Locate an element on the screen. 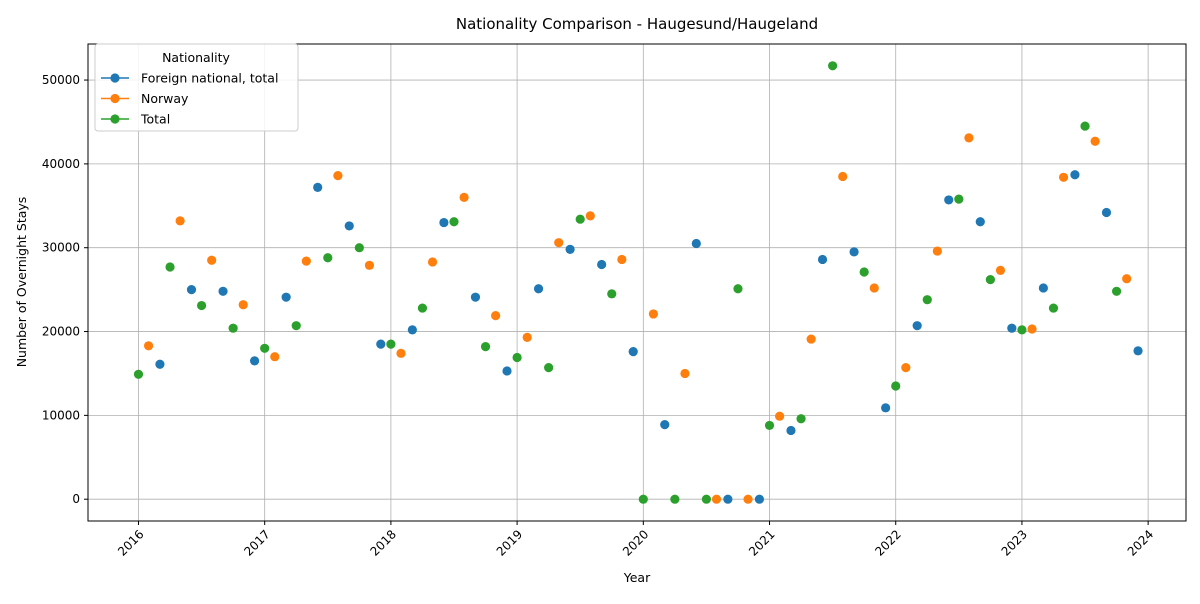 The width and height of the screenshot is (1200, 604). x-tick-label: 2019 is located at coordinates (509, 542).